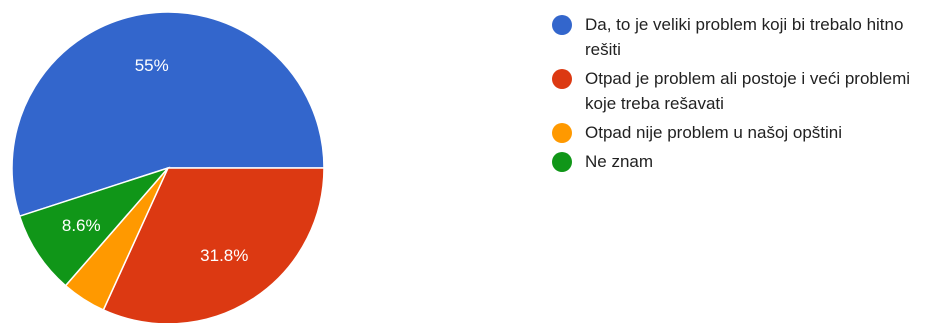 The width and height of the screenshot is (928, 323). I want to click on legend-item-3: Ne znam, so click(737, 161).